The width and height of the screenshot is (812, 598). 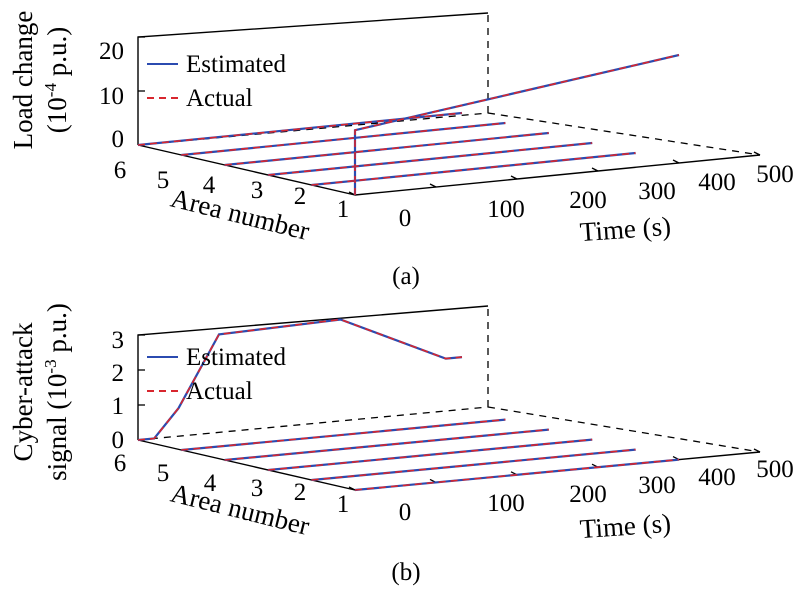 What do you see at coordinates (163, 473) in the screenshot?
I see `panel-b-area-tick-label: 5` at bounding box center [163, 473].